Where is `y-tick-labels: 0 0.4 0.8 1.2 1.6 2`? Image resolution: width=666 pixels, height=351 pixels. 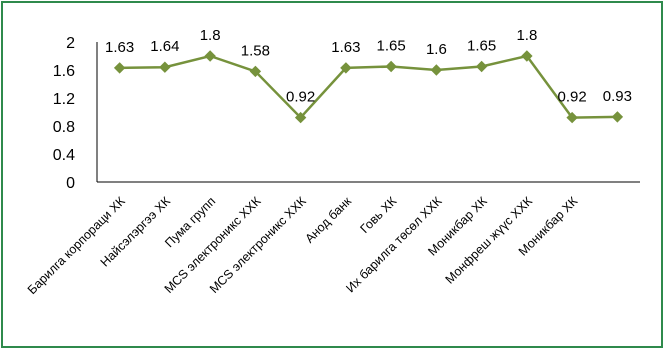
y-tick-labels: 0 0.4 0.8 1.2 1.6 2 is located at coordinates (64, 113).